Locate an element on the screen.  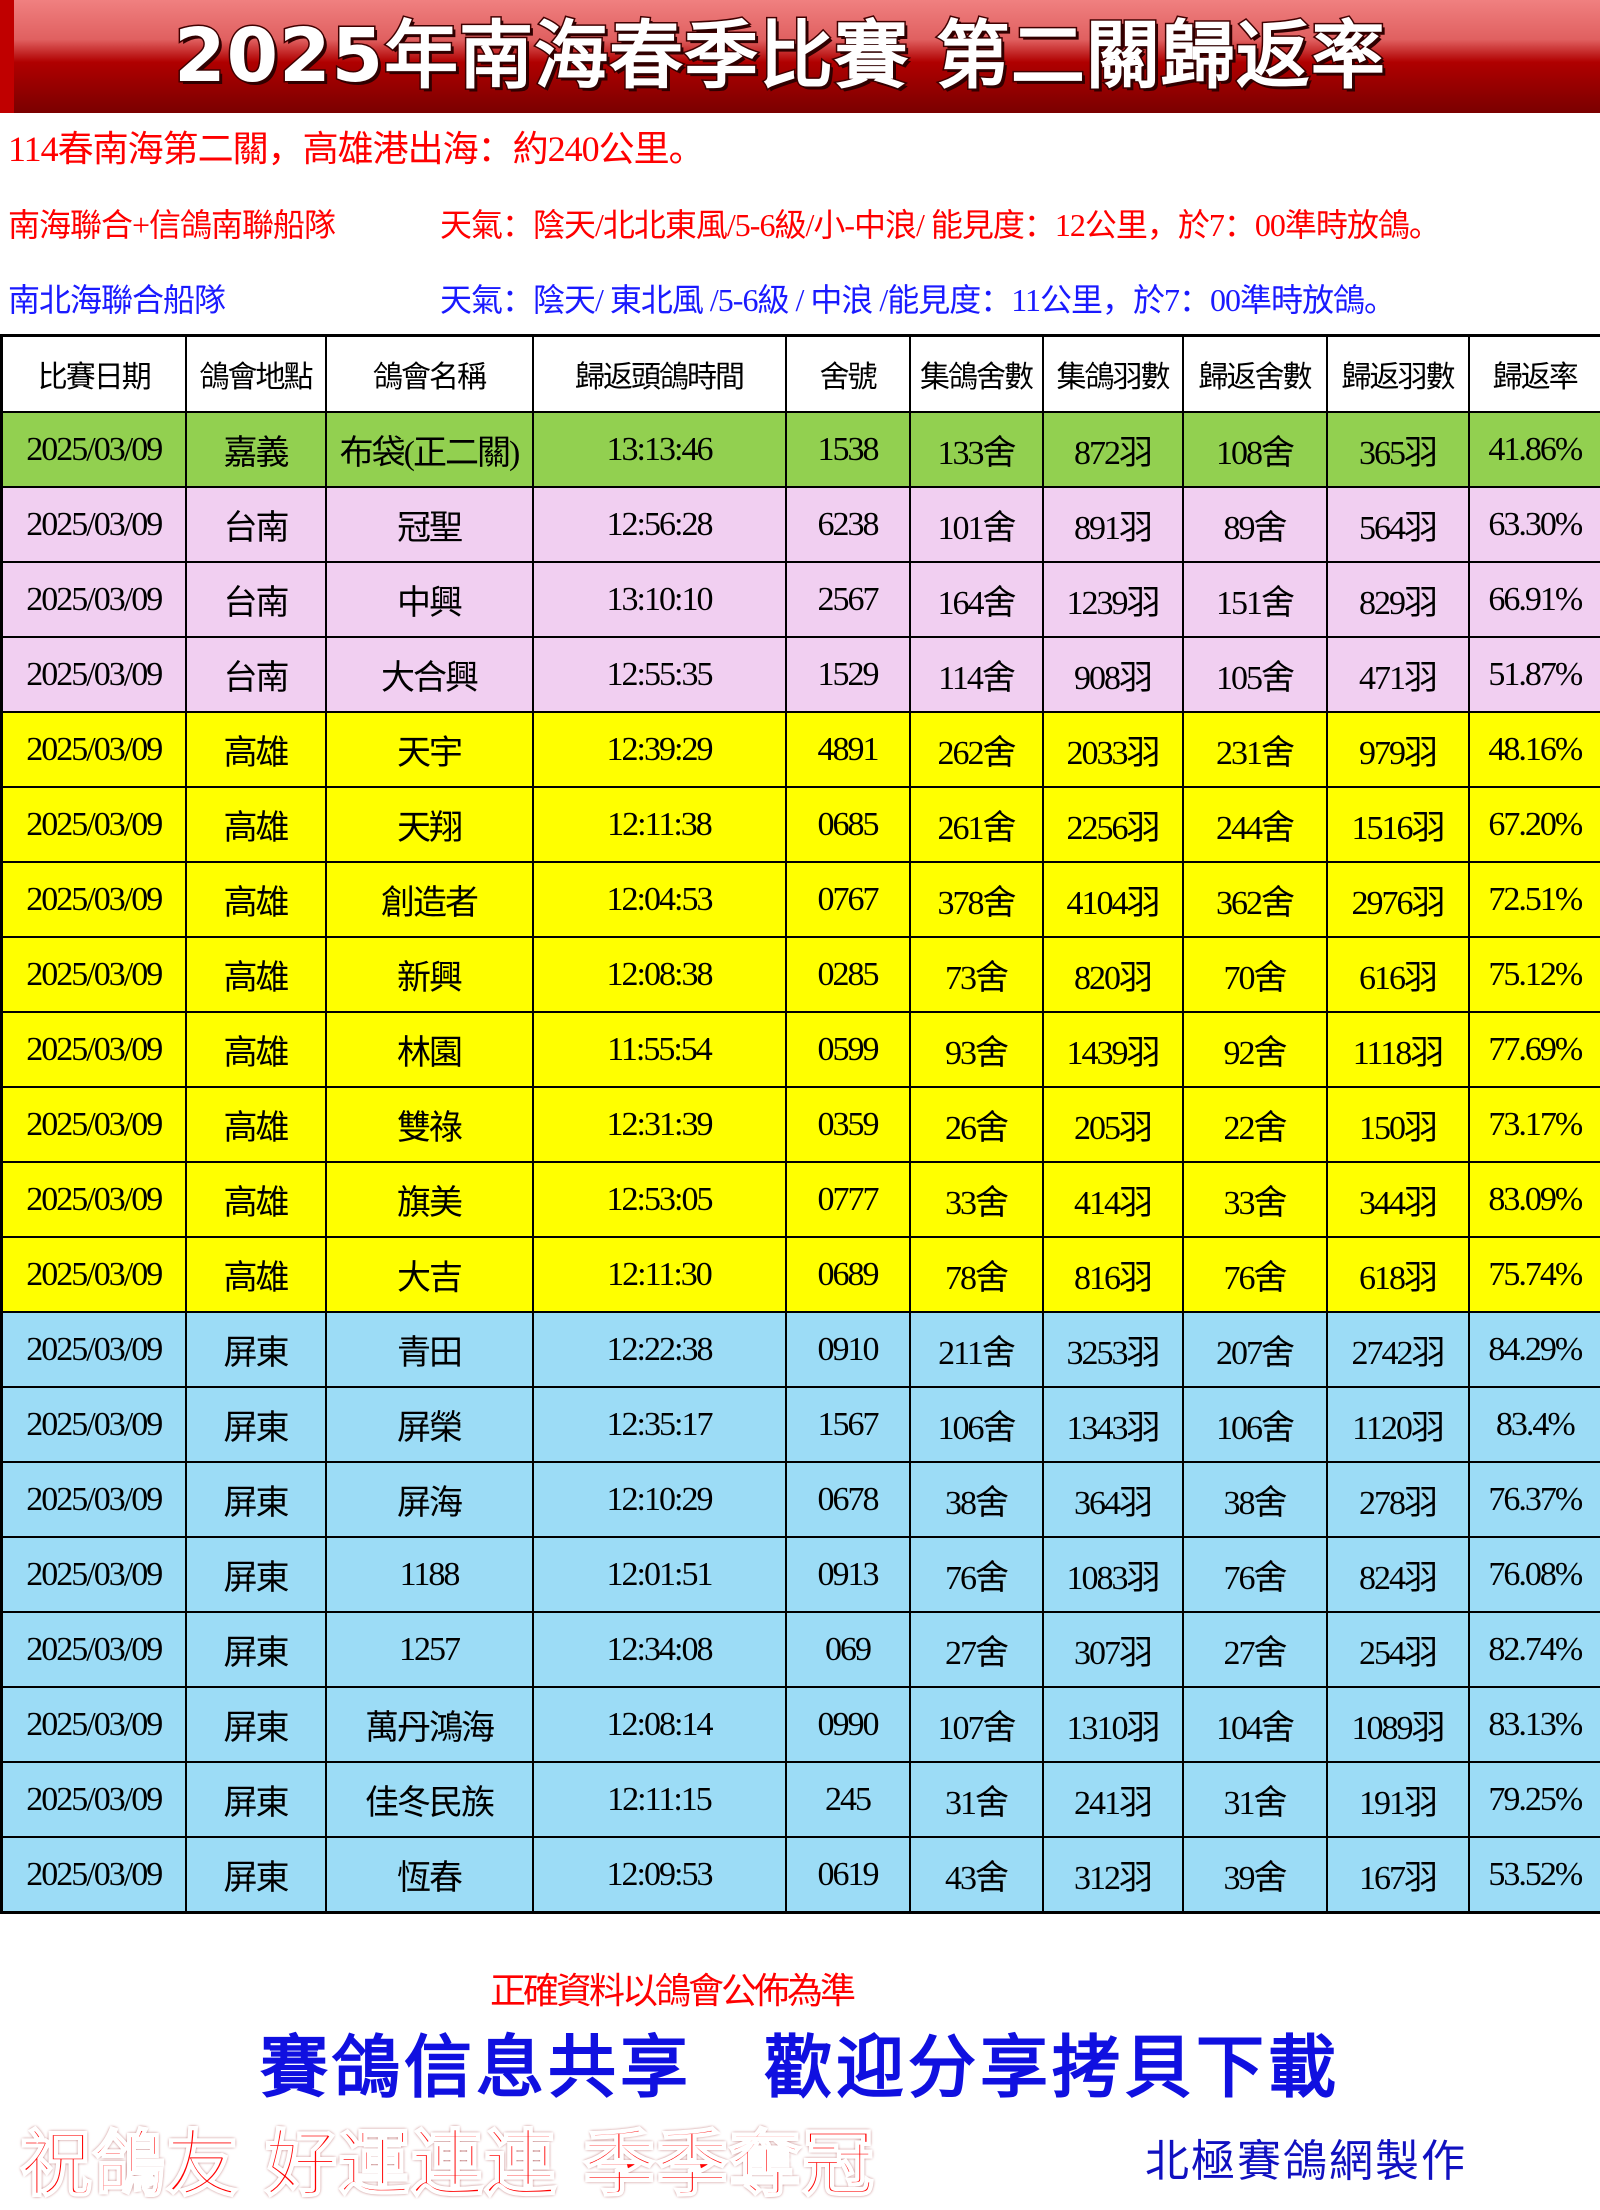
column-header-date: 比賽日期 is located at coordinates (94, 374).